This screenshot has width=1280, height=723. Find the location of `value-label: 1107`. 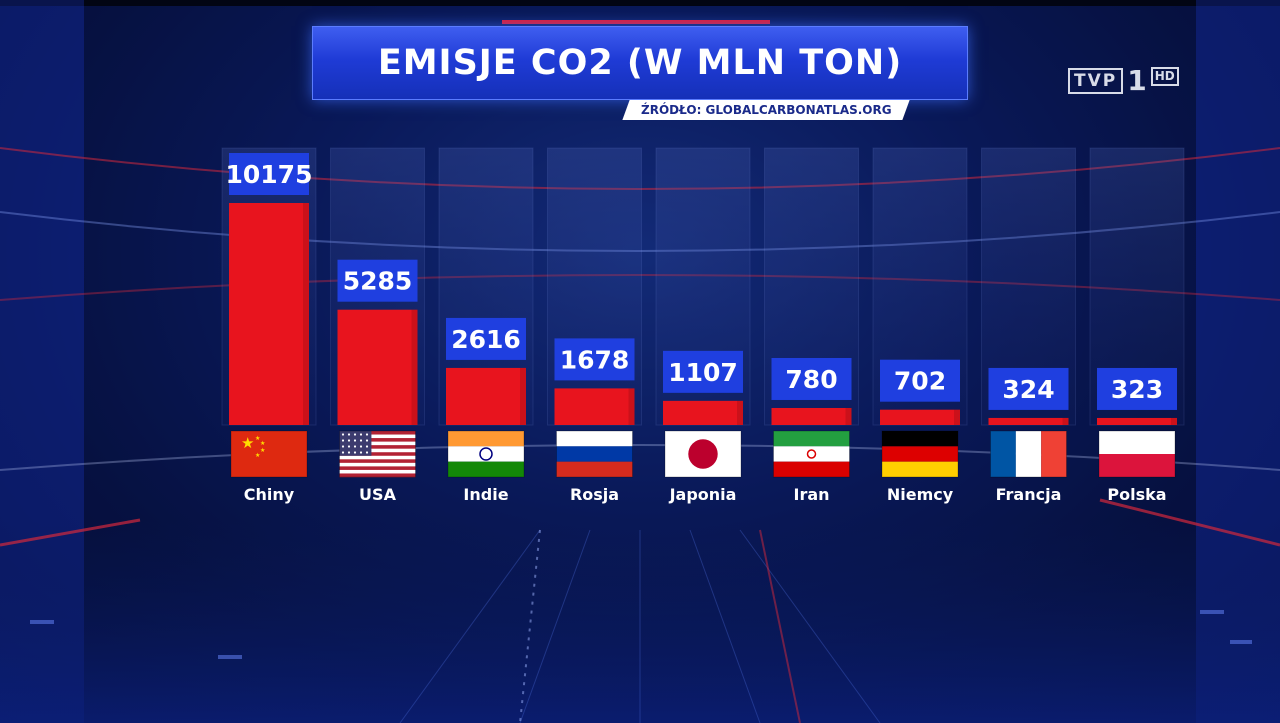

value-label: 1107 is located at coordinates (703, 372).